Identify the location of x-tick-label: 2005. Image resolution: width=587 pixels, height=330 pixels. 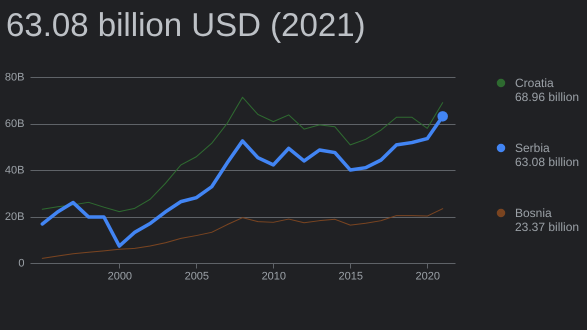
(197, 276).